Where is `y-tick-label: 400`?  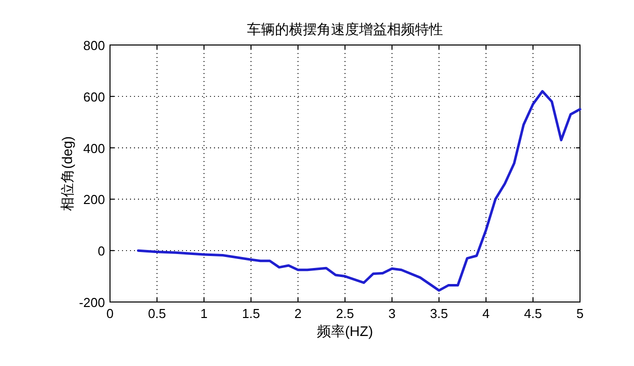 y-tick-label: 400 is located at coordinates (94, 148).